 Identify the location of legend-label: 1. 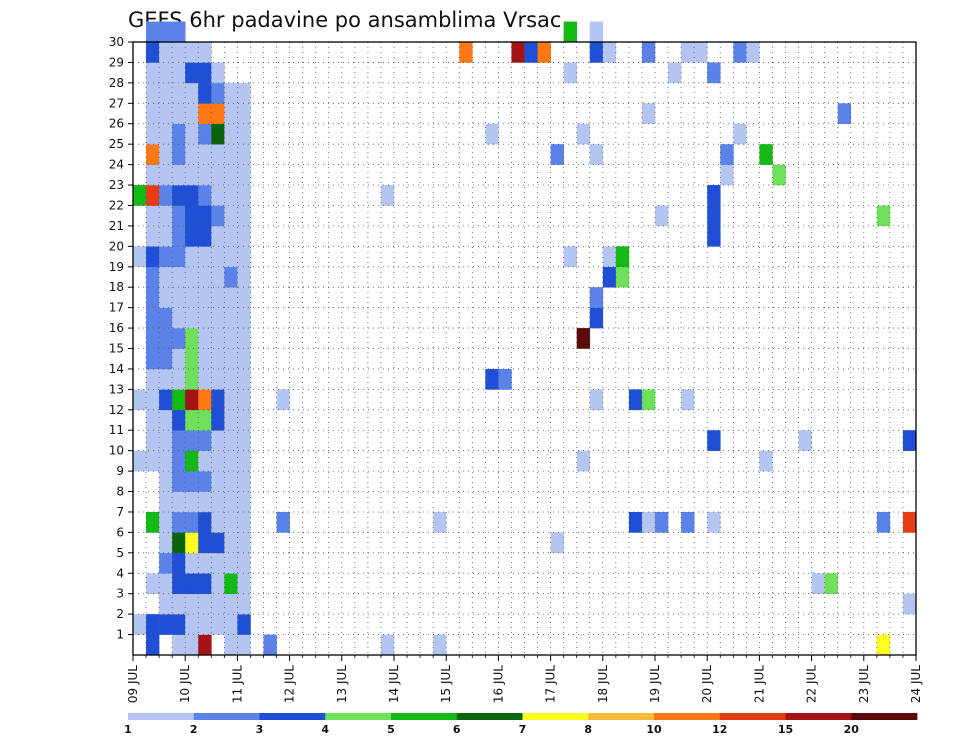
(128, 729).